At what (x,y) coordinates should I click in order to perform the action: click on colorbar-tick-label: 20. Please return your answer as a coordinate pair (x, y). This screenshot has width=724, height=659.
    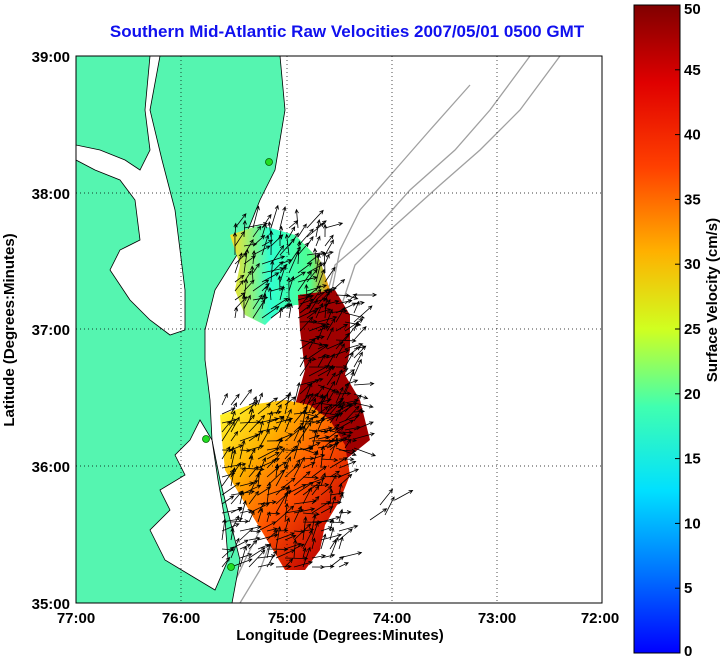
    Looking at the image, I should click on (692, 394).